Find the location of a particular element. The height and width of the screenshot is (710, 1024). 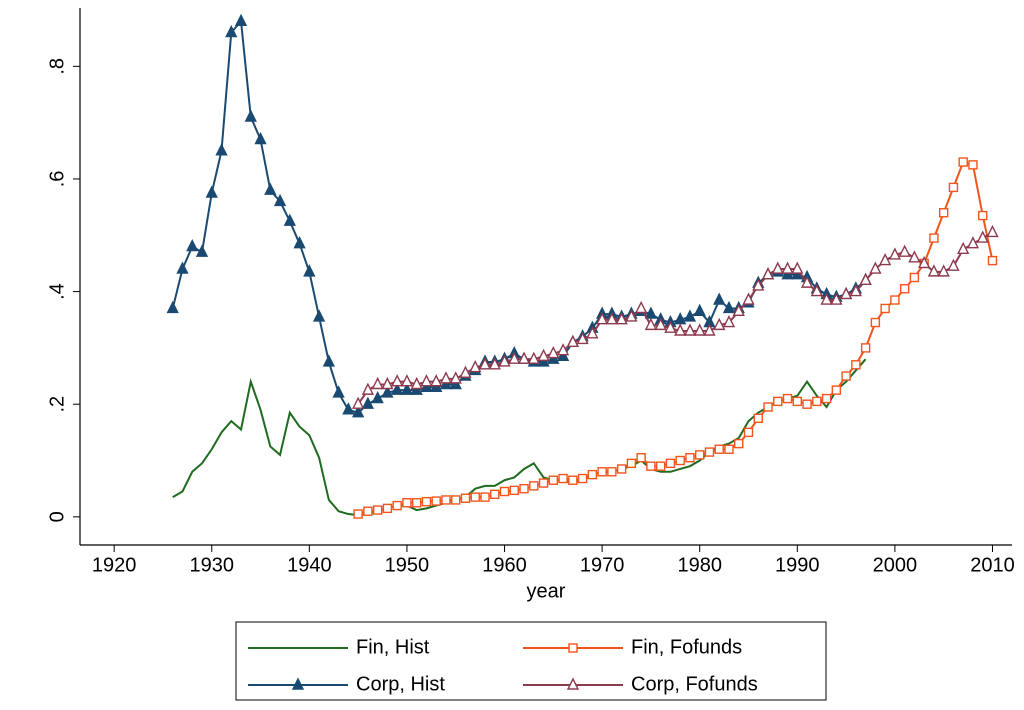

x-tick-label: 1930 is located at coordinates (211, 565).